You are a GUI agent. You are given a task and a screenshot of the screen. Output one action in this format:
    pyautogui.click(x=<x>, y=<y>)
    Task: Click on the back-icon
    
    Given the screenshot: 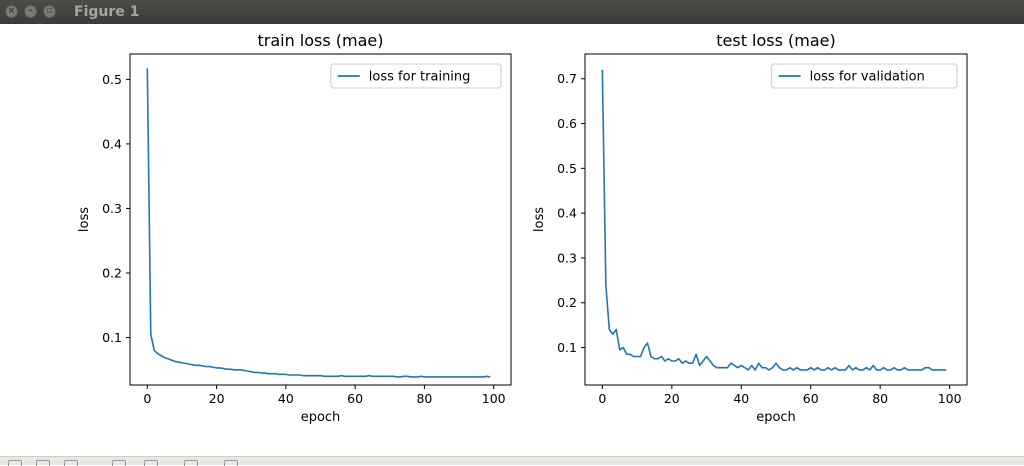 What is the action you would take?
    pyautogui.click(x=43, y=463)
    